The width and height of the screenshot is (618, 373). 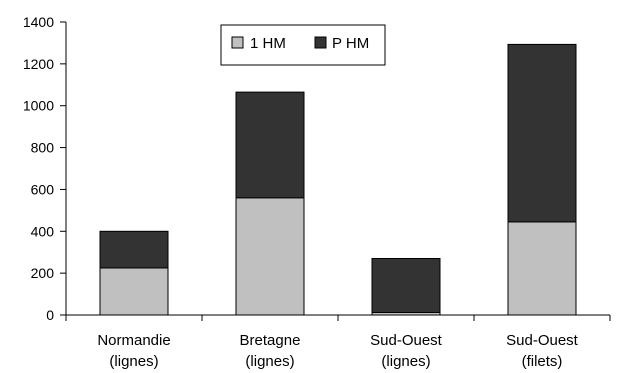 I want to click on x-axis, so click(x=338, y=317).